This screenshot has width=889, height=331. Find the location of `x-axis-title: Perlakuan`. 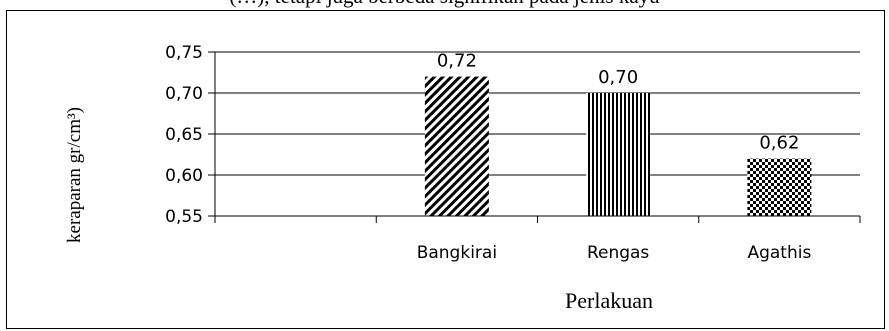

x-axis-title: Perlakuan is located at coordinates (609, 300).